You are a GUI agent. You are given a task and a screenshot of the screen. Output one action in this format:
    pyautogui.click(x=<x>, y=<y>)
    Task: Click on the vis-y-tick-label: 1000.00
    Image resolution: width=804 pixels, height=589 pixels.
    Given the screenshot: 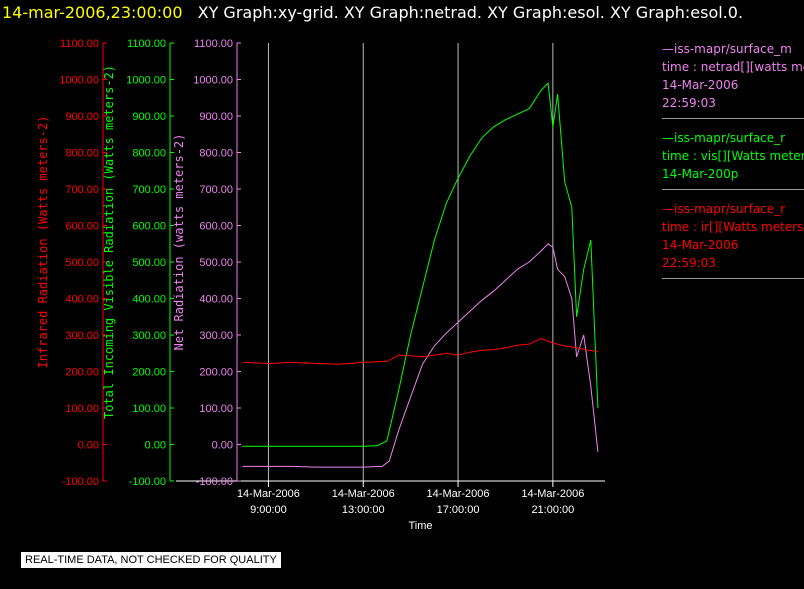 What is the action you would take?
    pyautogui.click(x=146, y=81)
    